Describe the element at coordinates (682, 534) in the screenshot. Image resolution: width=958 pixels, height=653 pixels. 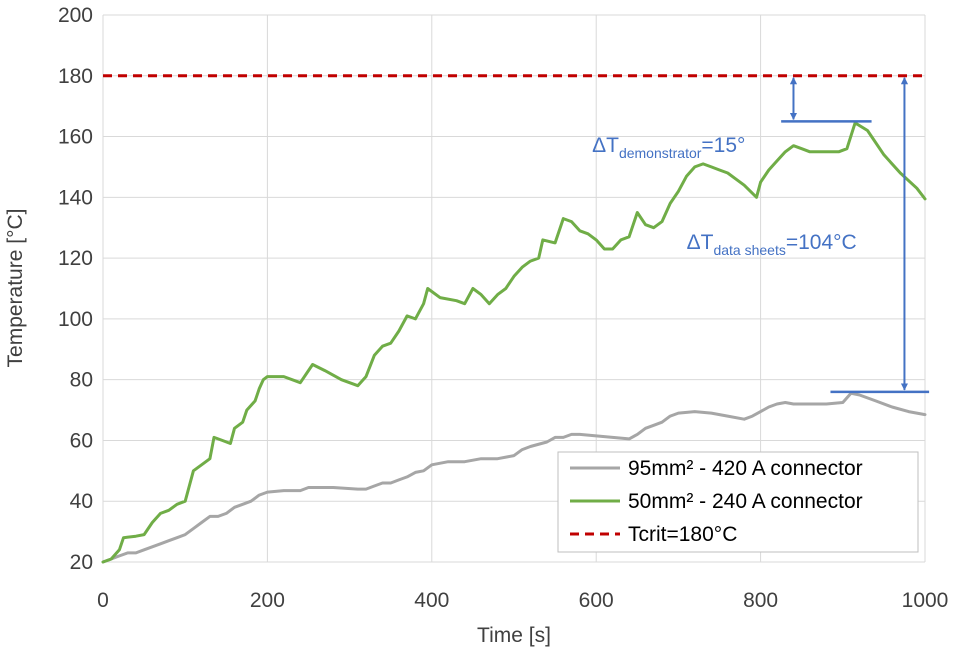
I see `legend-label-3: Tcrit=180°C` at that location.